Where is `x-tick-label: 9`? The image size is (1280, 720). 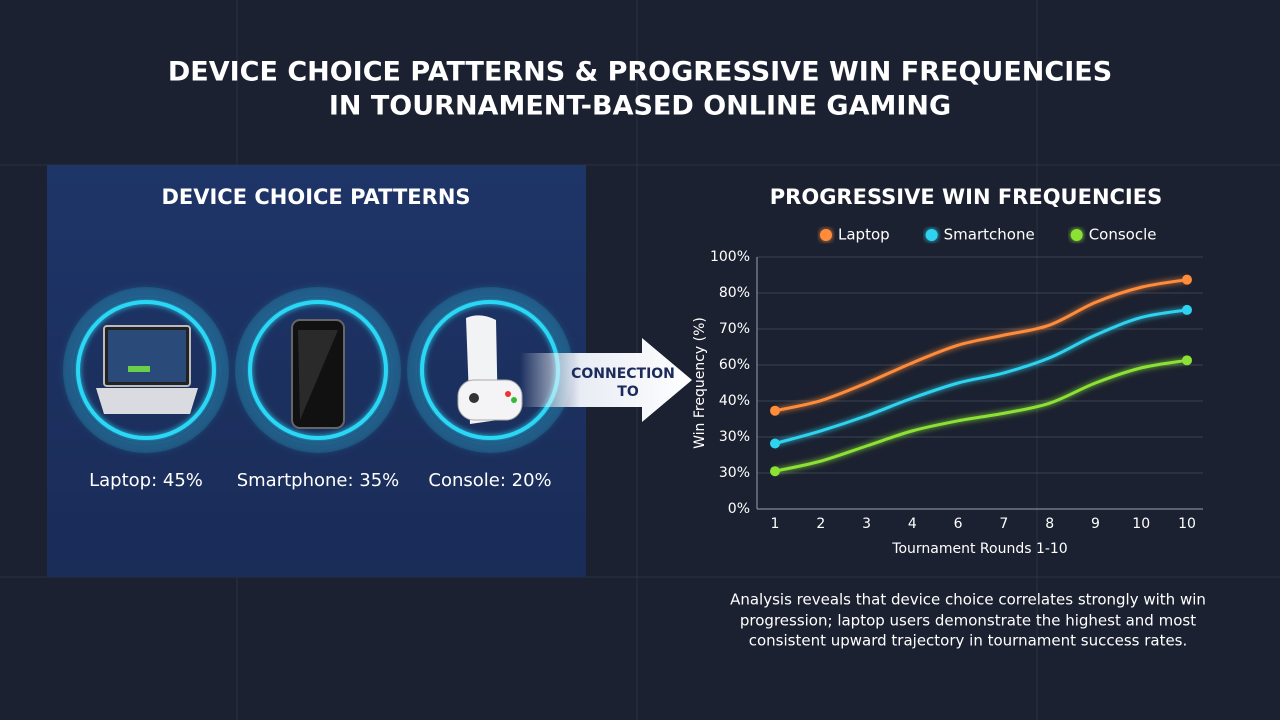 x-tick-label: 9 is located at coordinates (1095, 524).